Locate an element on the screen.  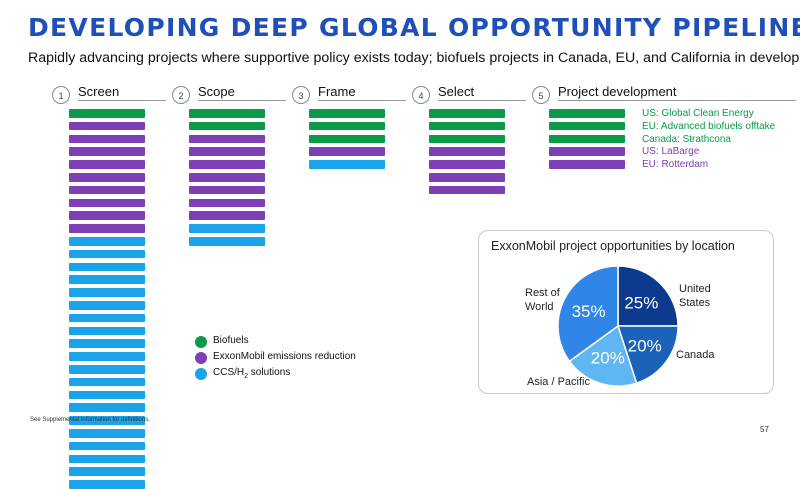
pie-slice-asia-pacific is located at coordinates (603, 355).